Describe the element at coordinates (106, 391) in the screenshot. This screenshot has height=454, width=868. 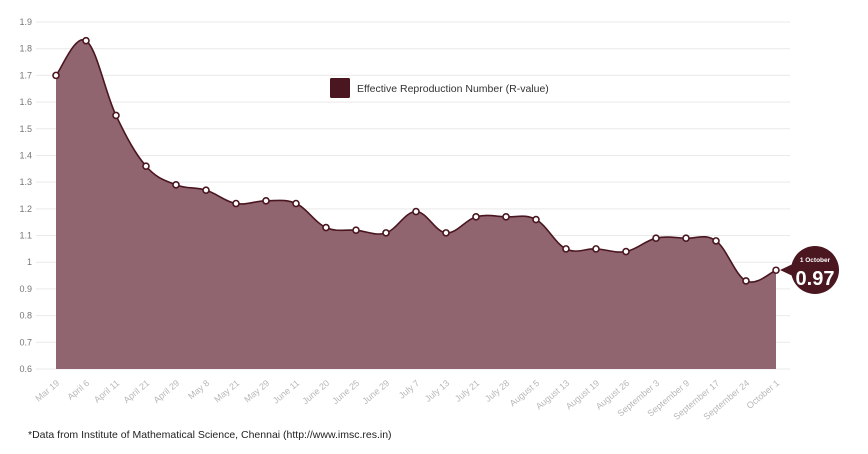
I see `x-tick-label: April 11` at that location.